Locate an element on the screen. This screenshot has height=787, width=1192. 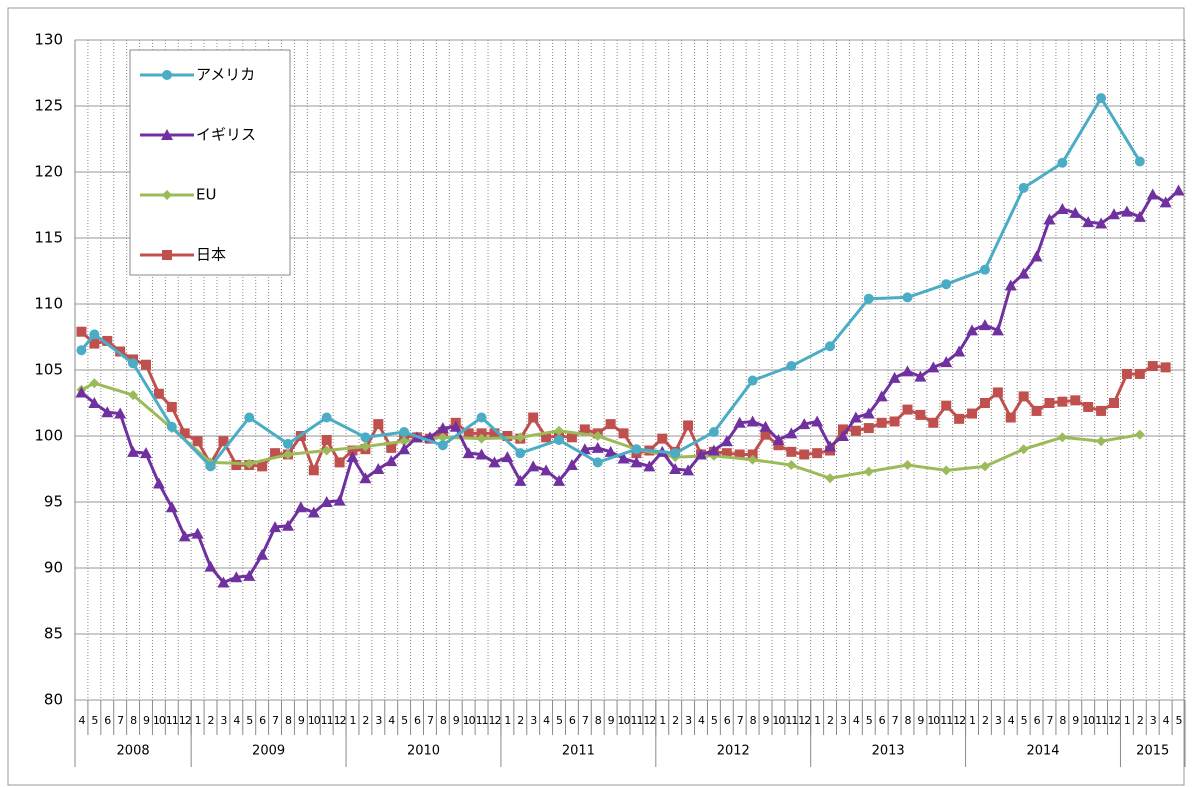
x-tick-label: 6 is located at coordinates (417, 720).